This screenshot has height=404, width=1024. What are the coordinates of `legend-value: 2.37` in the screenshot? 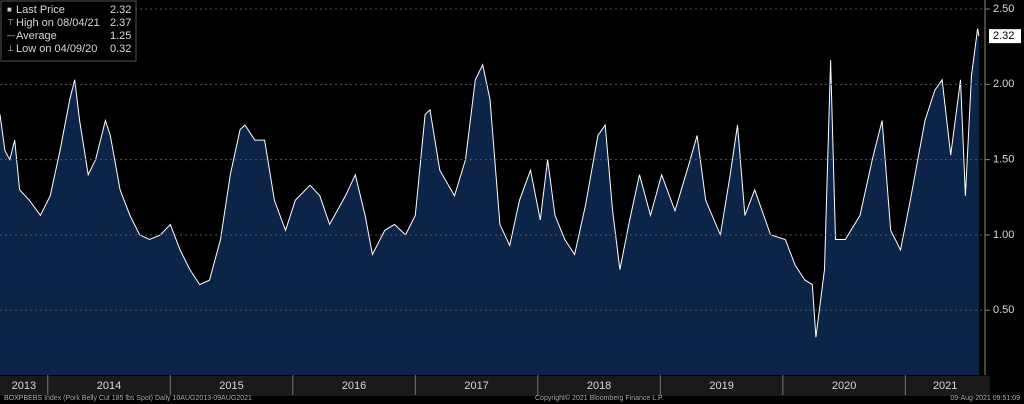 It's located at (120, 23).